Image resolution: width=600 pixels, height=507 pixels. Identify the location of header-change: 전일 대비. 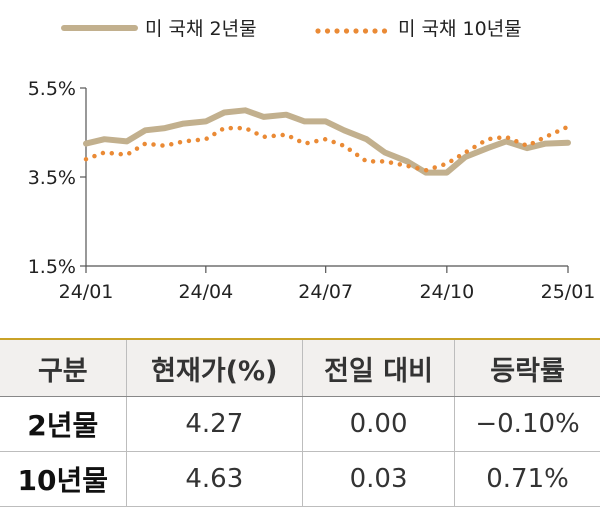
(378, 368).